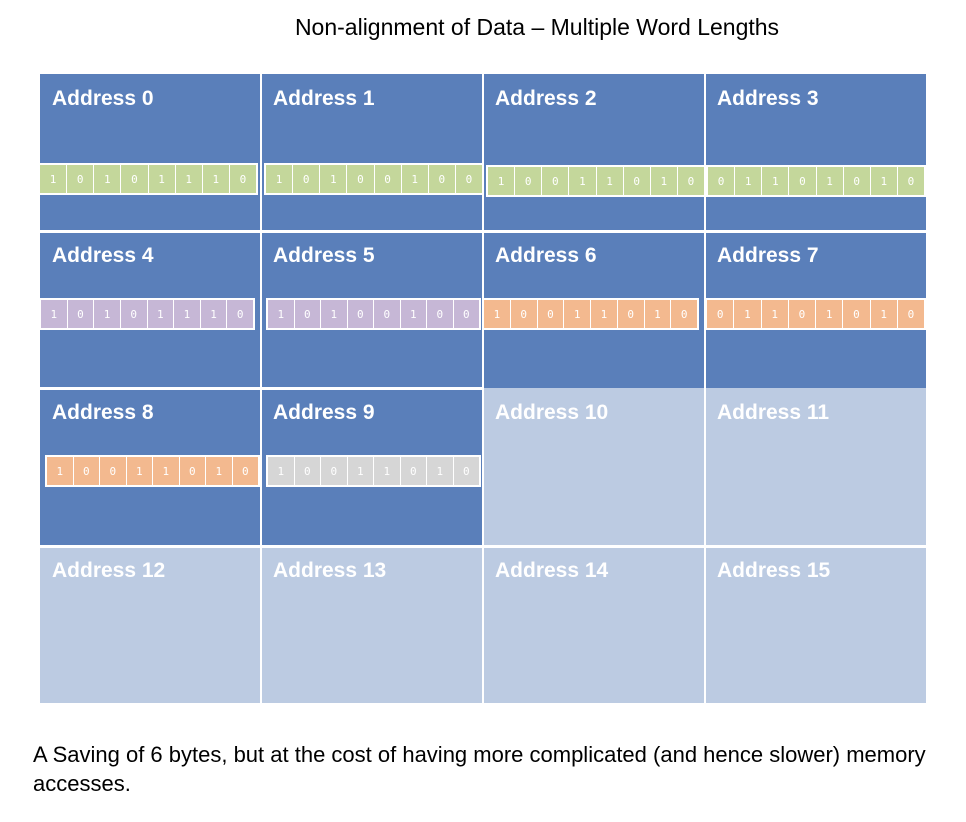 This screenshot has height=822, width=966. What do you see at coordinates (150, 152) in the screenshot?
I see `address-cell: Address 0` at bounding box center [150, 152].